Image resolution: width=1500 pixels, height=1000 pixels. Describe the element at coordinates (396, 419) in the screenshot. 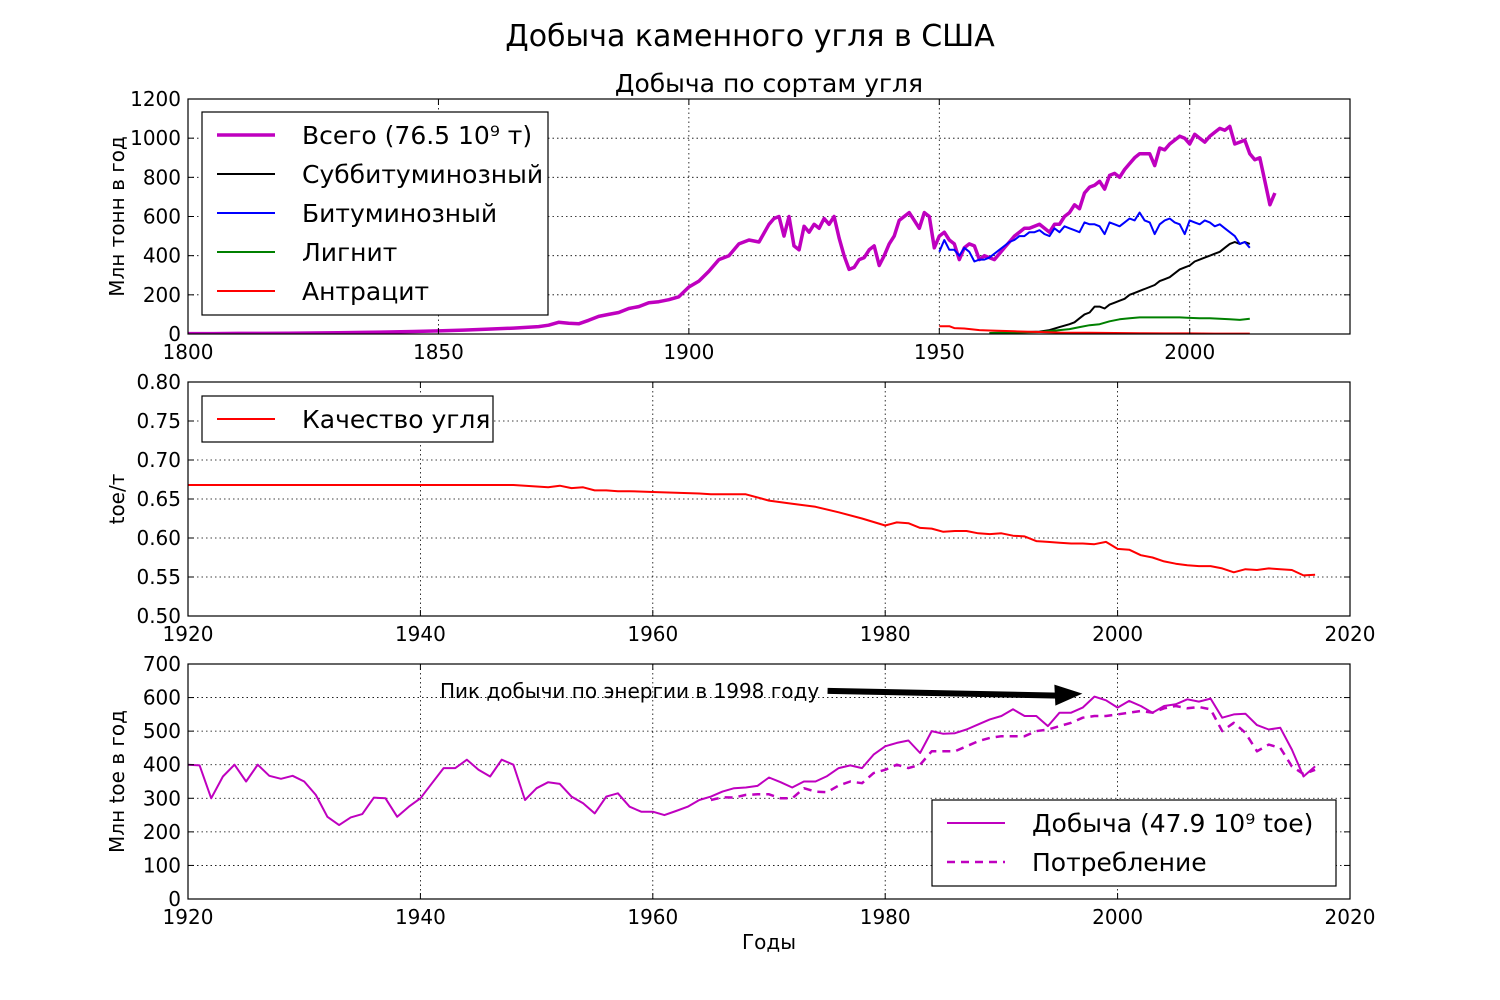

I see `legend-label: Качество угля` at that location.